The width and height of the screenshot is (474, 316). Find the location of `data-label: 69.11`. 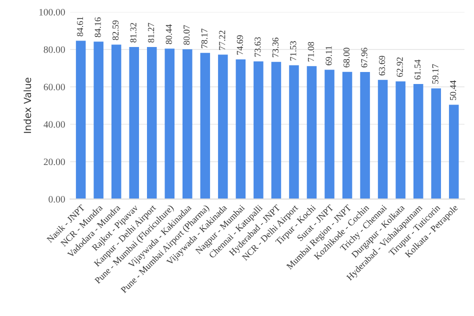

data-label: 69.11 is located at coordinates (329, 56).